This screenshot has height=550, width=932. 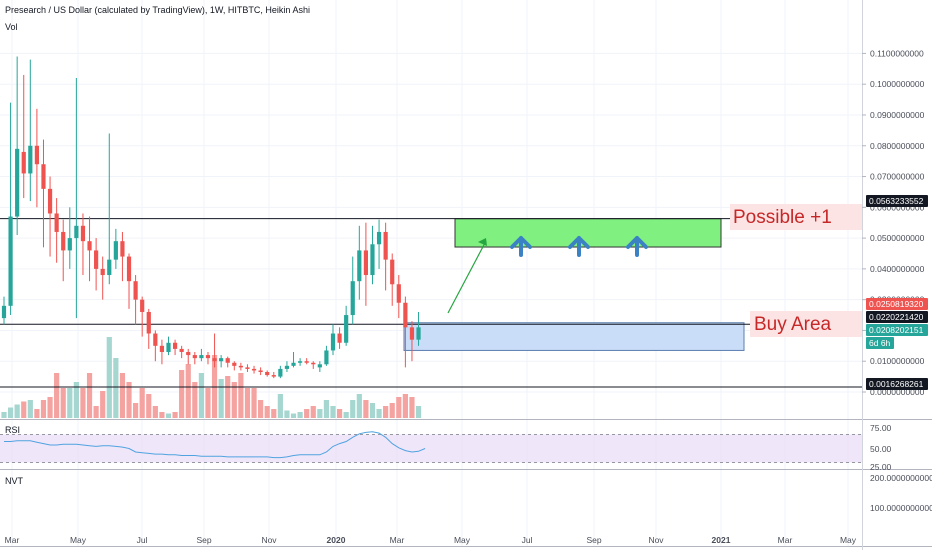 What do you see at coordinates (547, 275) in the screenshot?
I see `drawings-layer` at bounding box center [547, 275].